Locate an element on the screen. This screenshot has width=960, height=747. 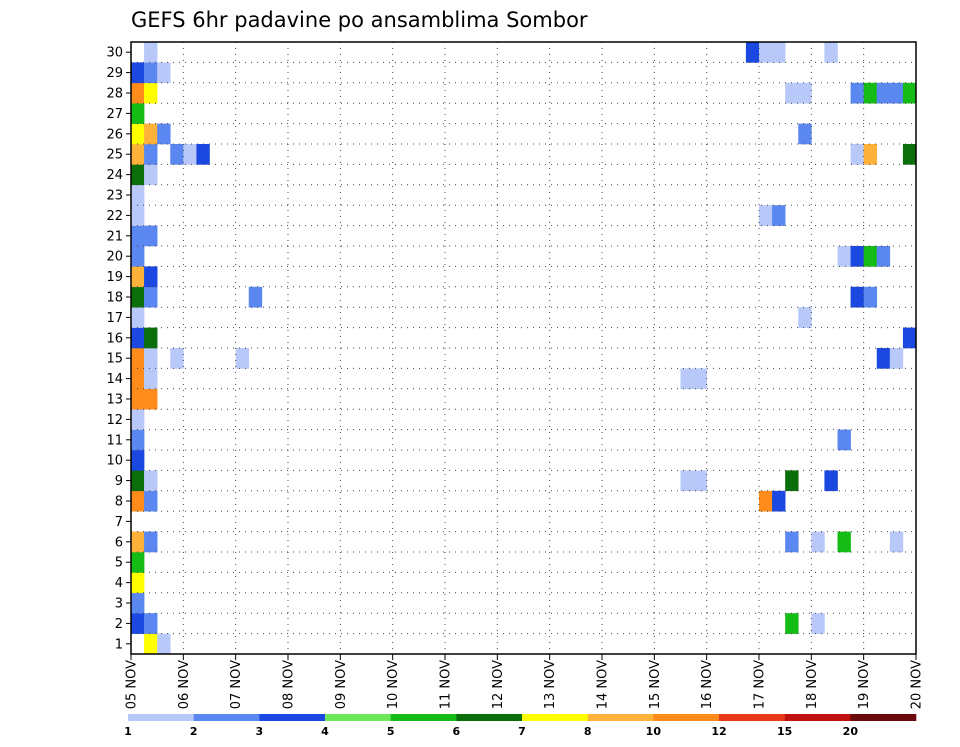
x-tick-label: 12 NOV is located at coordinates (498, 684).